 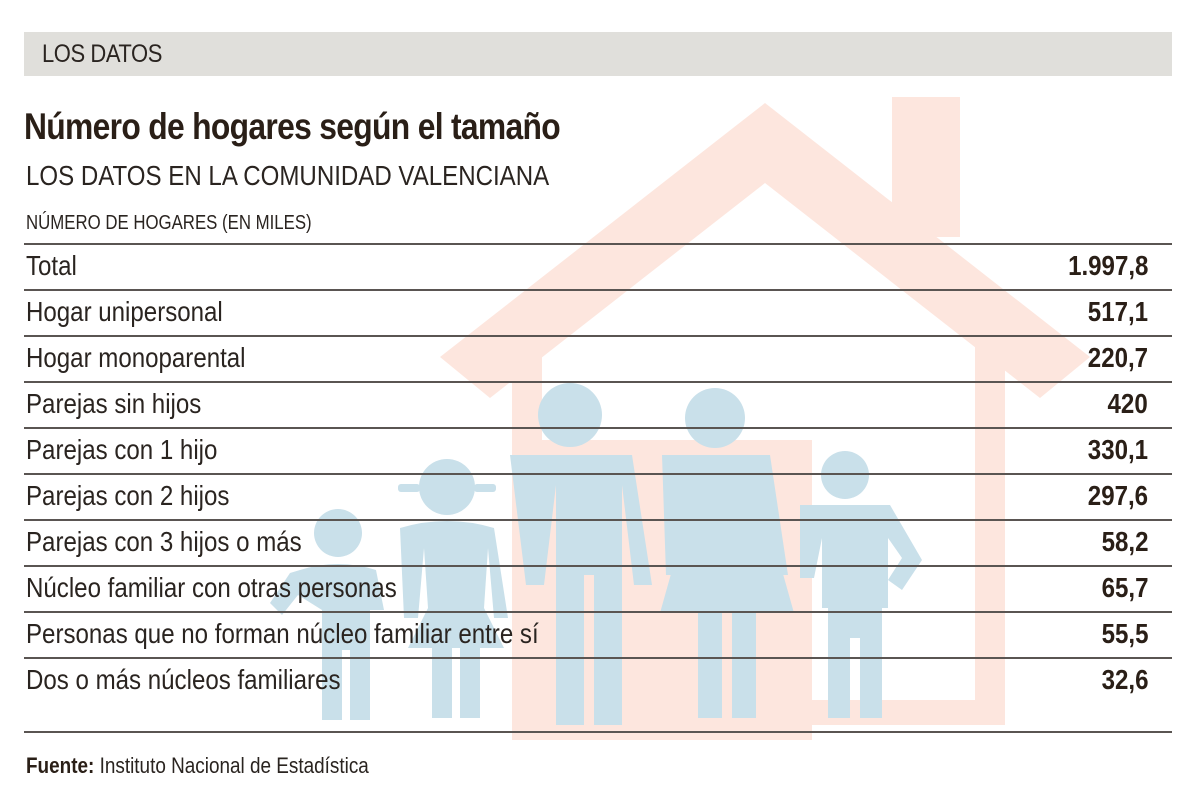 What do you see at coordinates (122, 449) in the screenshot?
I see `row-label: Parejas con 1 hijo` at bounding box center [122, 449].